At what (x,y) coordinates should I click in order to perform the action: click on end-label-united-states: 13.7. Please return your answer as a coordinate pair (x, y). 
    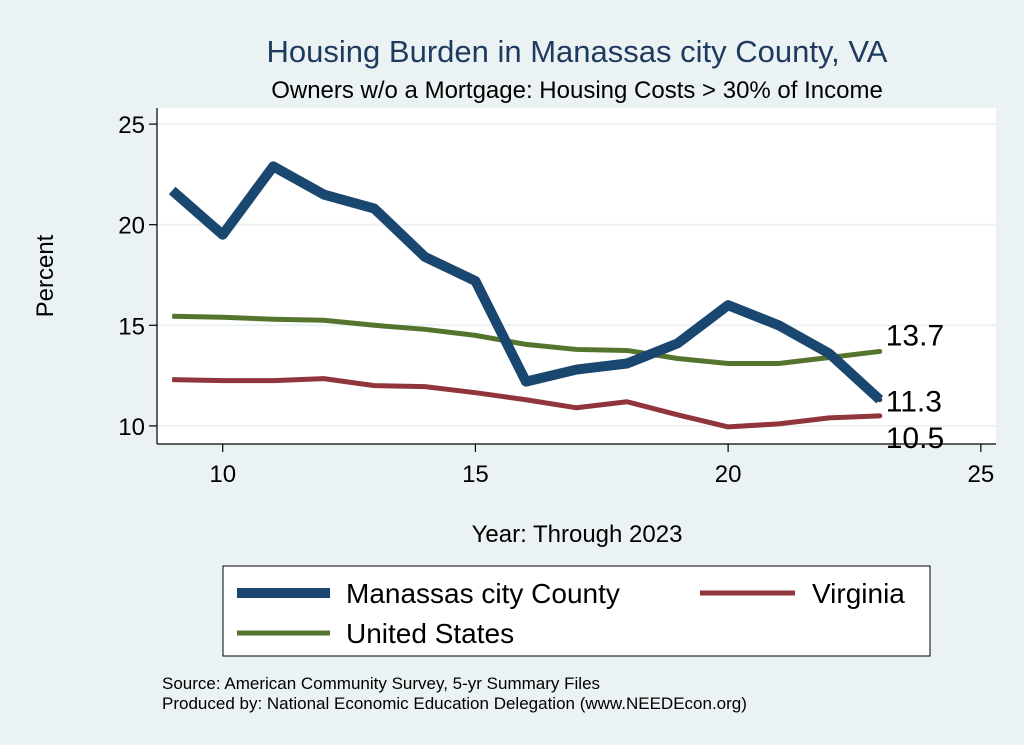
    Looking at the image, I should click on (915, 335).